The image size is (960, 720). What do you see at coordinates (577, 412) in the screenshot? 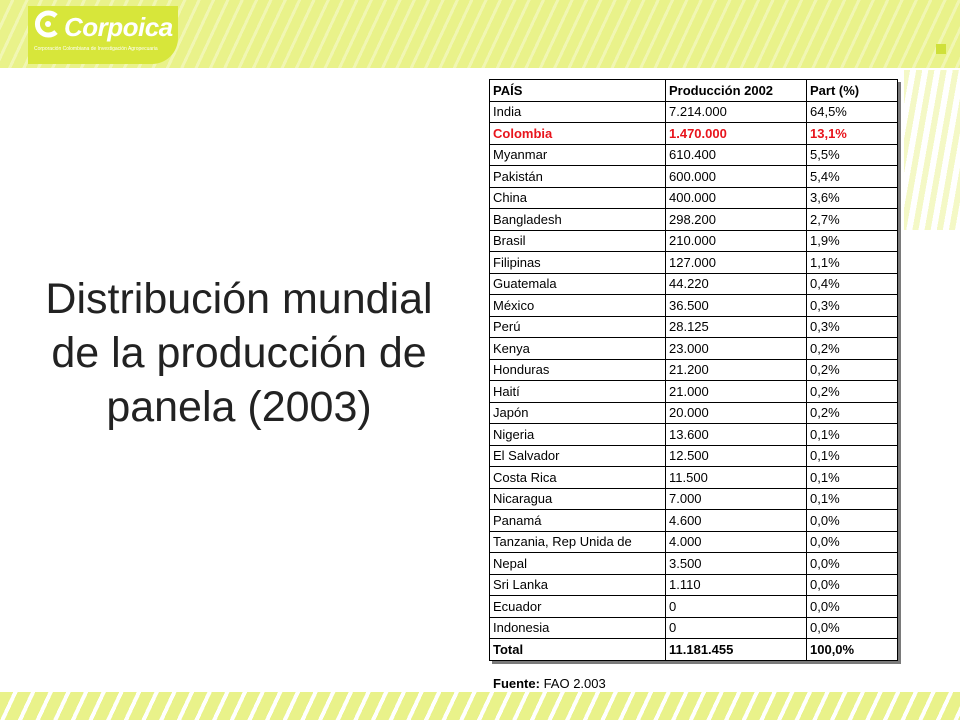
I see `cell-country: Japón` at bounding box center [577, 412].